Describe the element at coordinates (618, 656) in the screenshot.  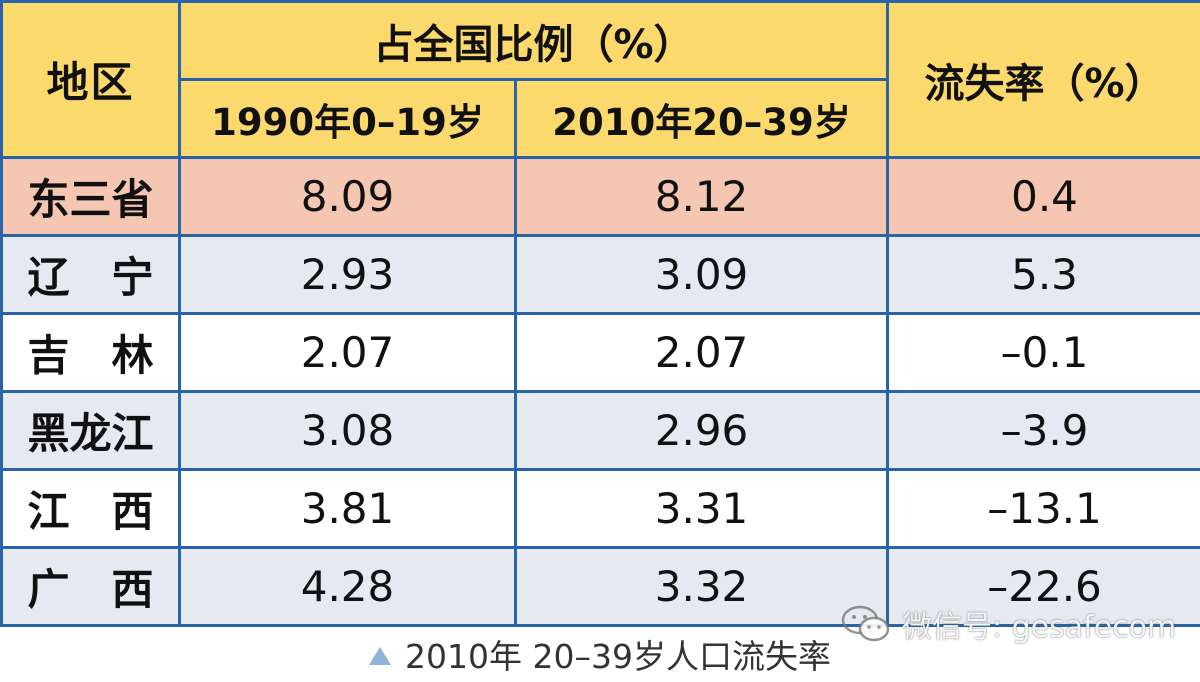
I see `caption-text: 2010年 20–39岁人口流失率` at that location.